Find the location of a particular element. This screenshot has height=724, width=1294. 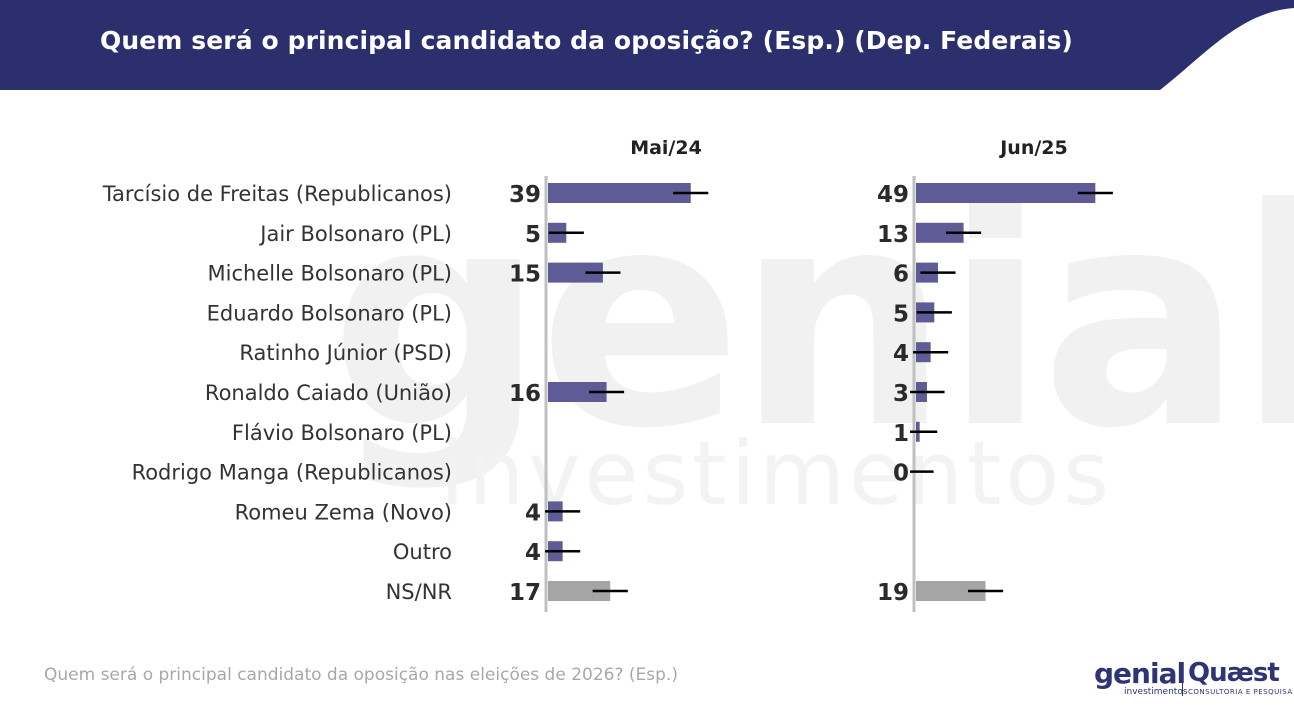

value-label-jun-25-jair-bolsonaro-pl: 13 is located at coordinates (893, 235).